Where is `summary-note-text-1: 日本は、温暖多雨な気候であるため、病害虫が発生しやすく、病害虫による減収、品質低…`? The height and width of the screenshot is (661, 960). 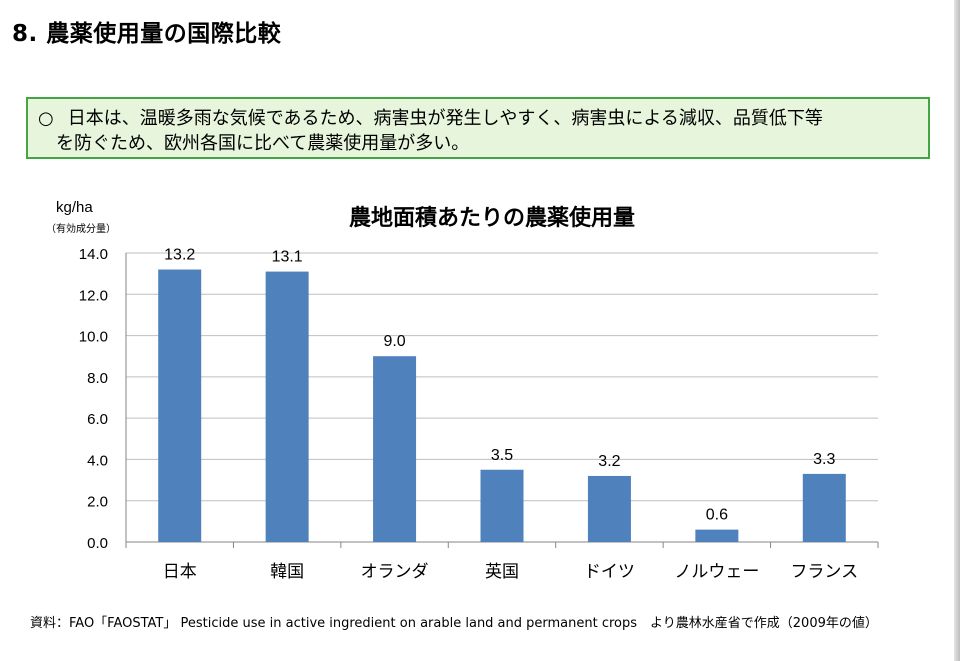
summary-note-text-1: 日本は、温暖多雨な気候であるため、病害虫が発生しやすく、病害虫による減収、品質低… is located at coordinates (445, 118).